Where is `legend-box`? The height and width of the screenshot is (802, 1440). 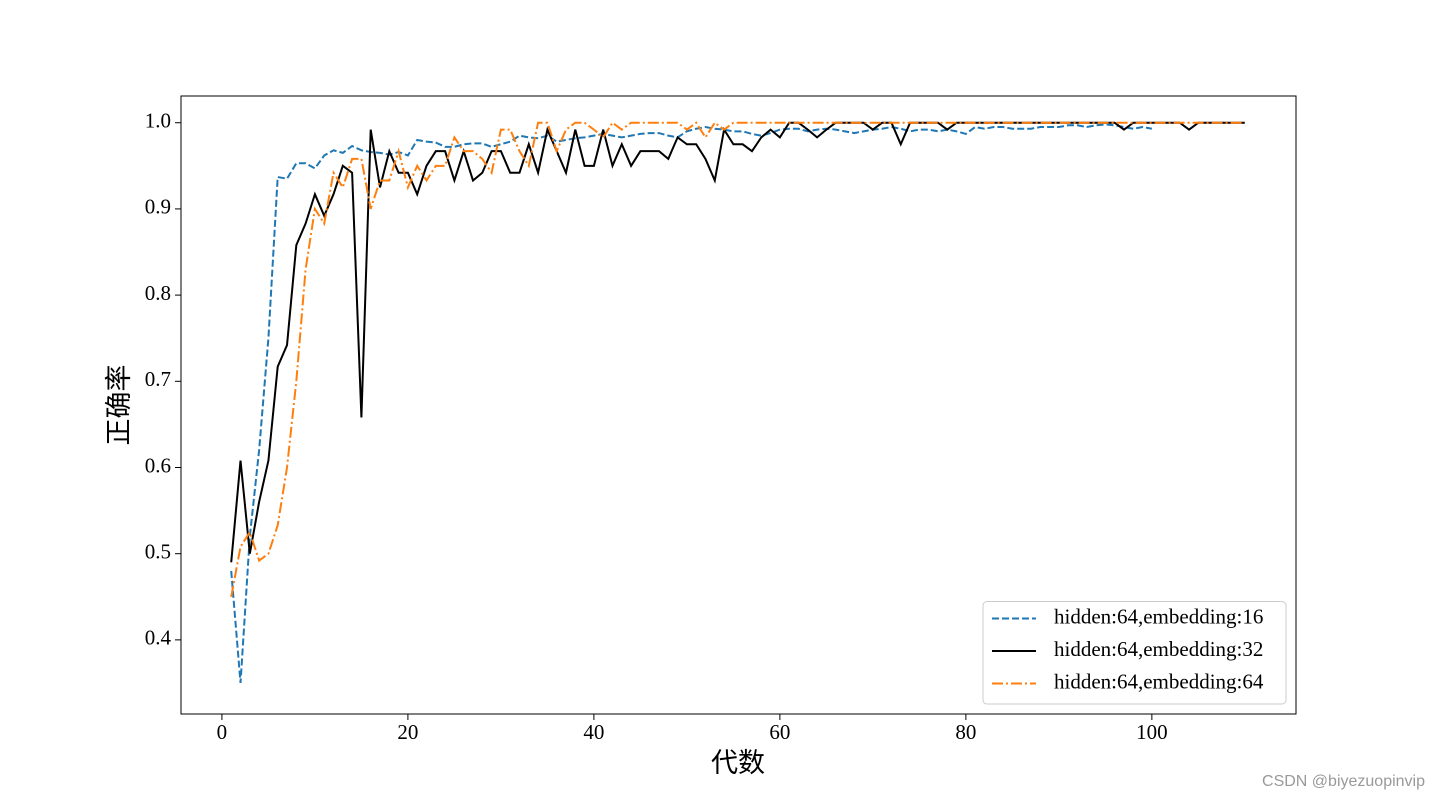
legend-box is located at coordinates (1134, 653).